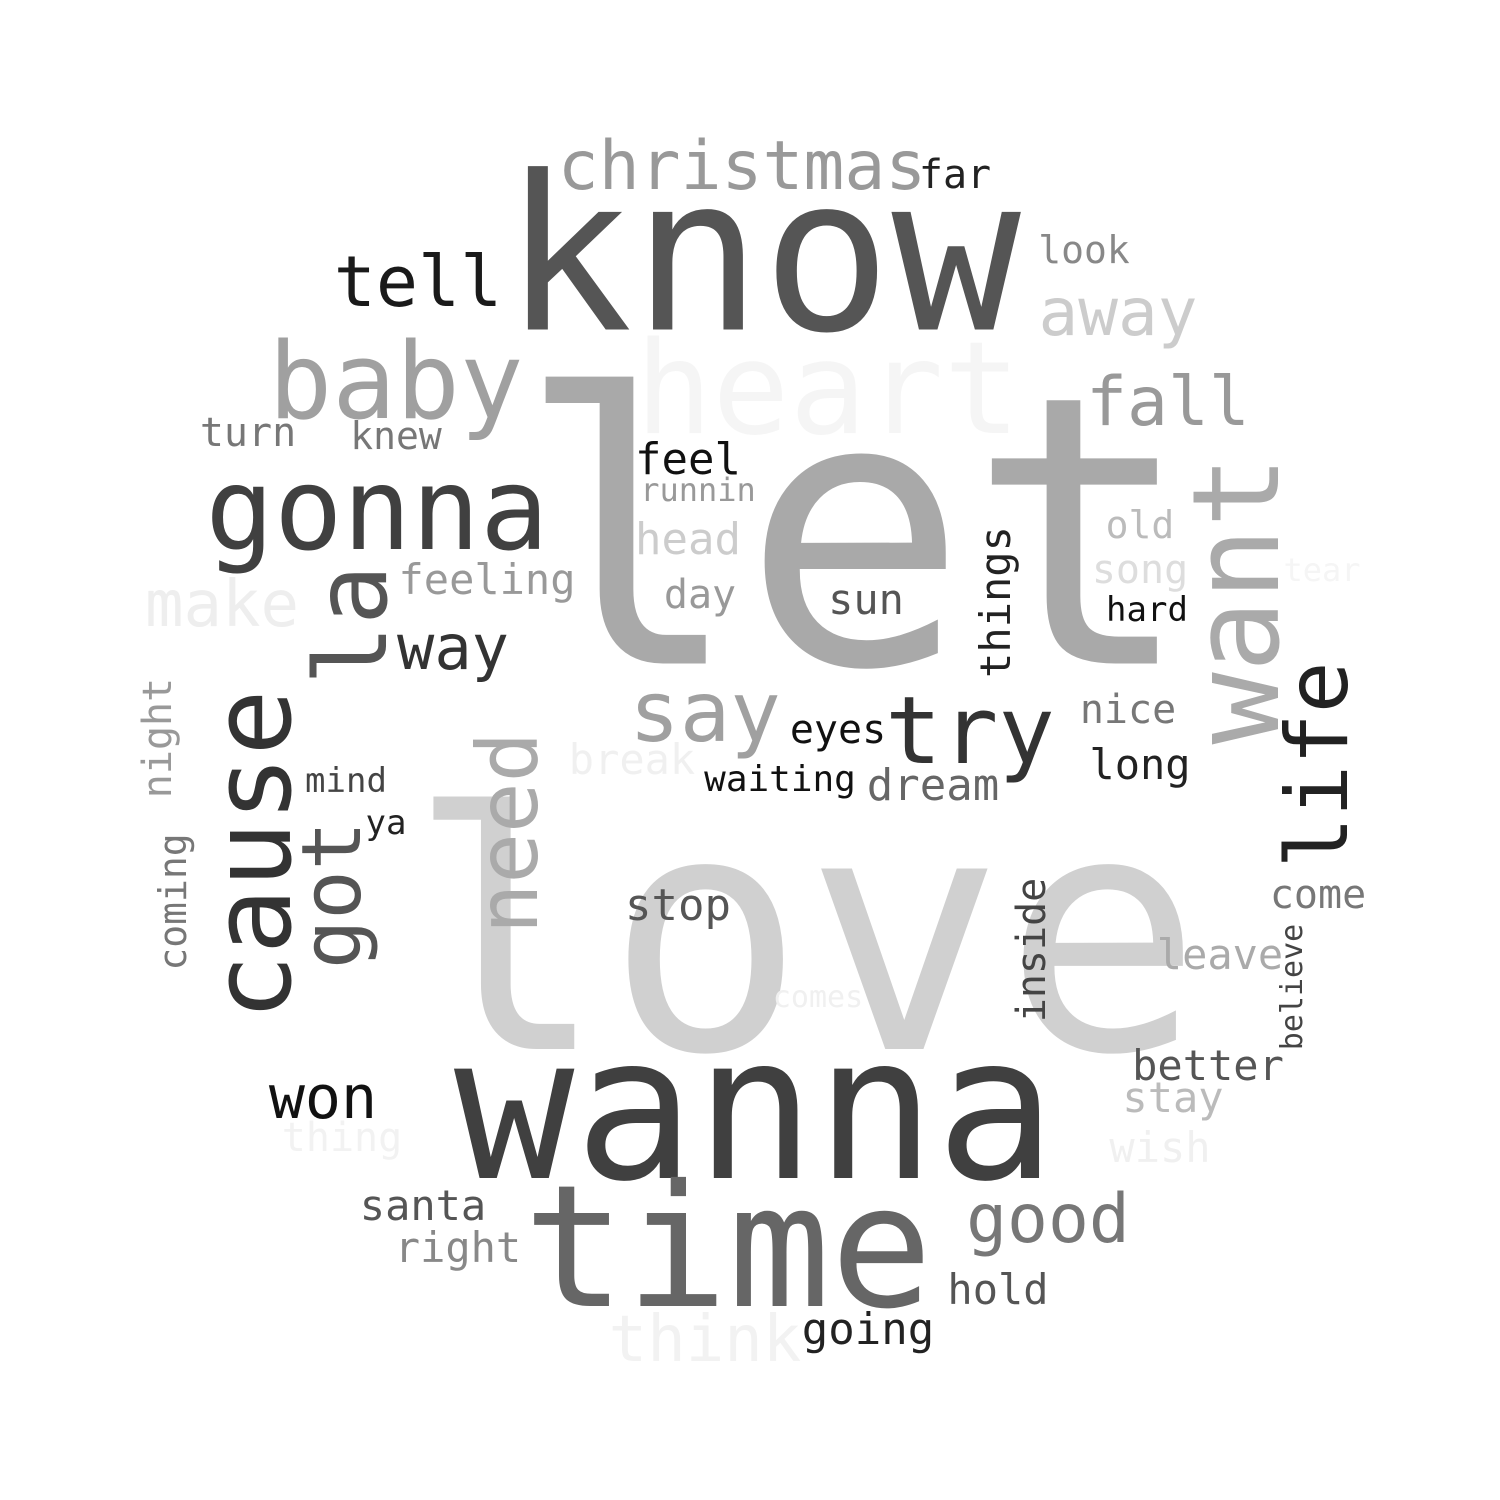 The image size is (1500, 1500). I want to click on word-hard: hard, so click(1147, 610).